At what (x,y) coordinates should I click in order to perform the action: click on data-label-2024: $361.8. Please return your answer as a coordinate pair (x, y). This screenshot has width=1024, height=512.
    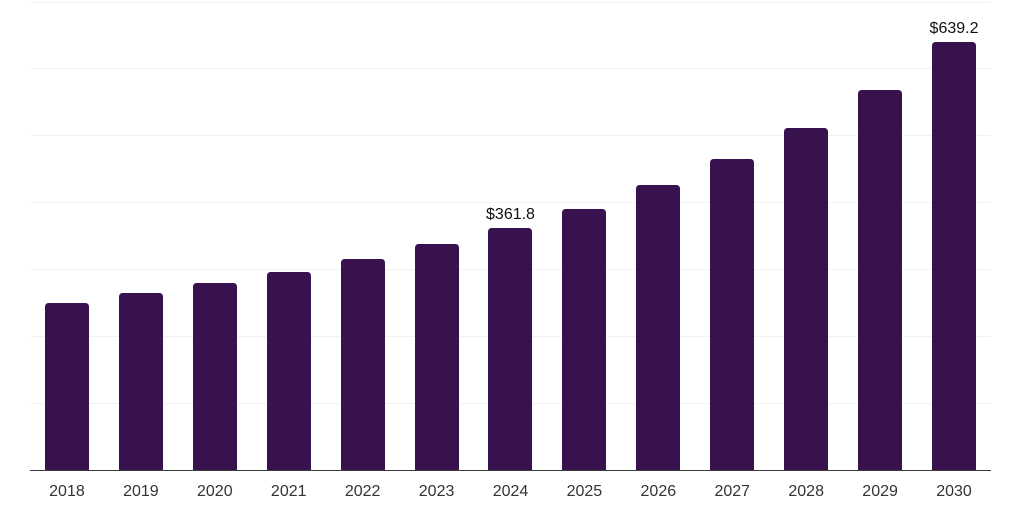
    Looking at the image, I should click on (510, 214).